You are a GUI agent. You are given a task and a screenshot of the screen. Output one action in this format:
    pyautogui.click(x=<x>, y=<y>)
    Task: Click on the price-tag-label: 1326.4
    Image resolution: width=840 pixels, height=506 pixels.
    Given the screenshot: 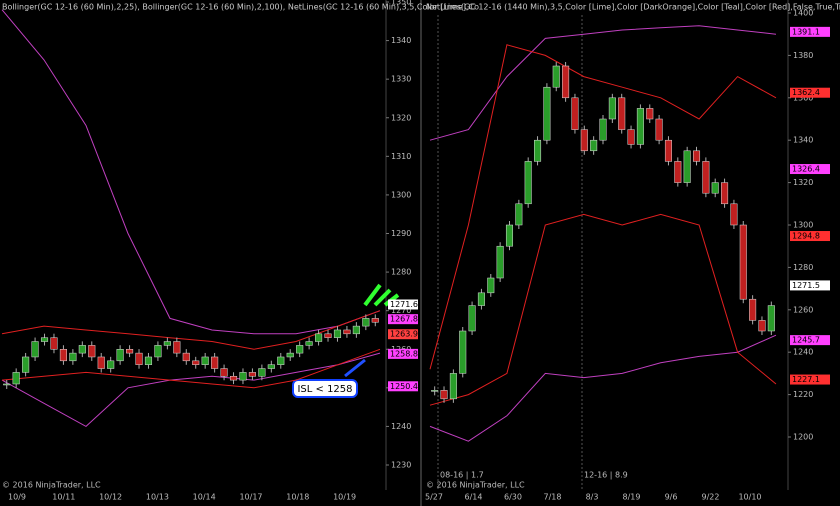 What is the action you would take?
    pyautogui.click(x=806, y=169)
    